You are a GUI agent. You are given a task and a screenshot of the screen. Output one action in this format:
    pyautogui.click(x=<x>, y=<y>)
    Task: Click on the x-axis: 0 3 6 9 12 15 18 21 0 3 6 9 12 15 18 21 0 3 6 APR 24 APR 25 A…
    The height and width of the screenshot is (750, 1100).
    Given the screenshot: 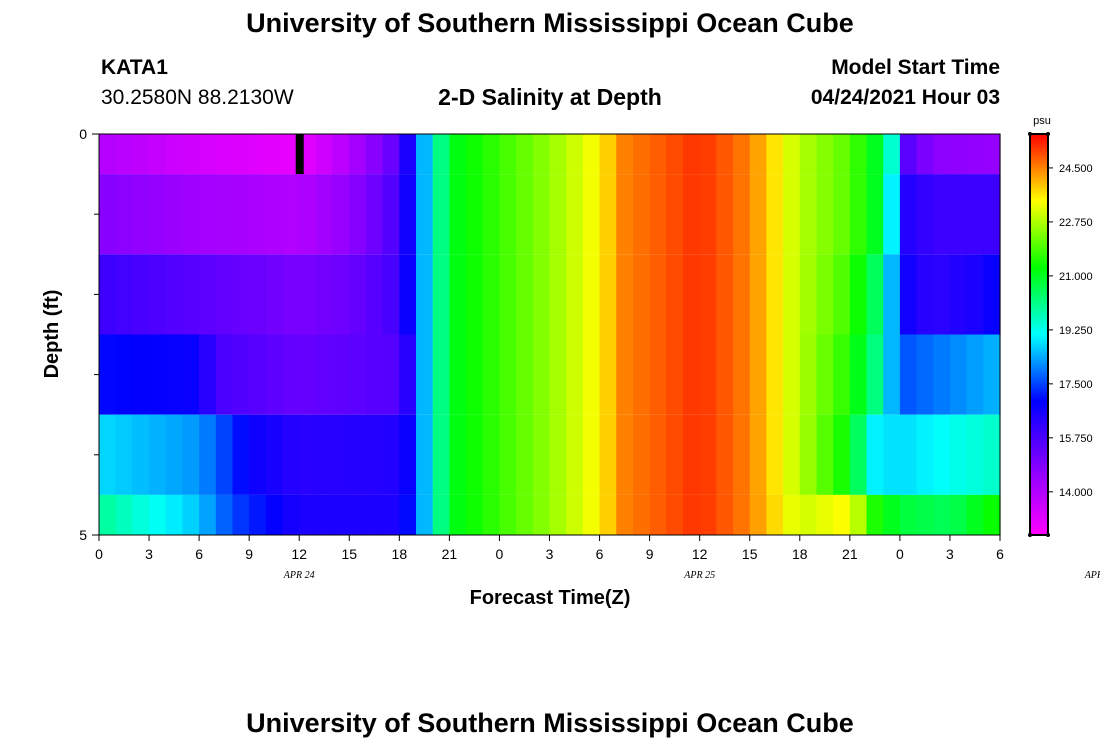 What is the action you would take?
    pyautogui.click(x=597, y=558)
    